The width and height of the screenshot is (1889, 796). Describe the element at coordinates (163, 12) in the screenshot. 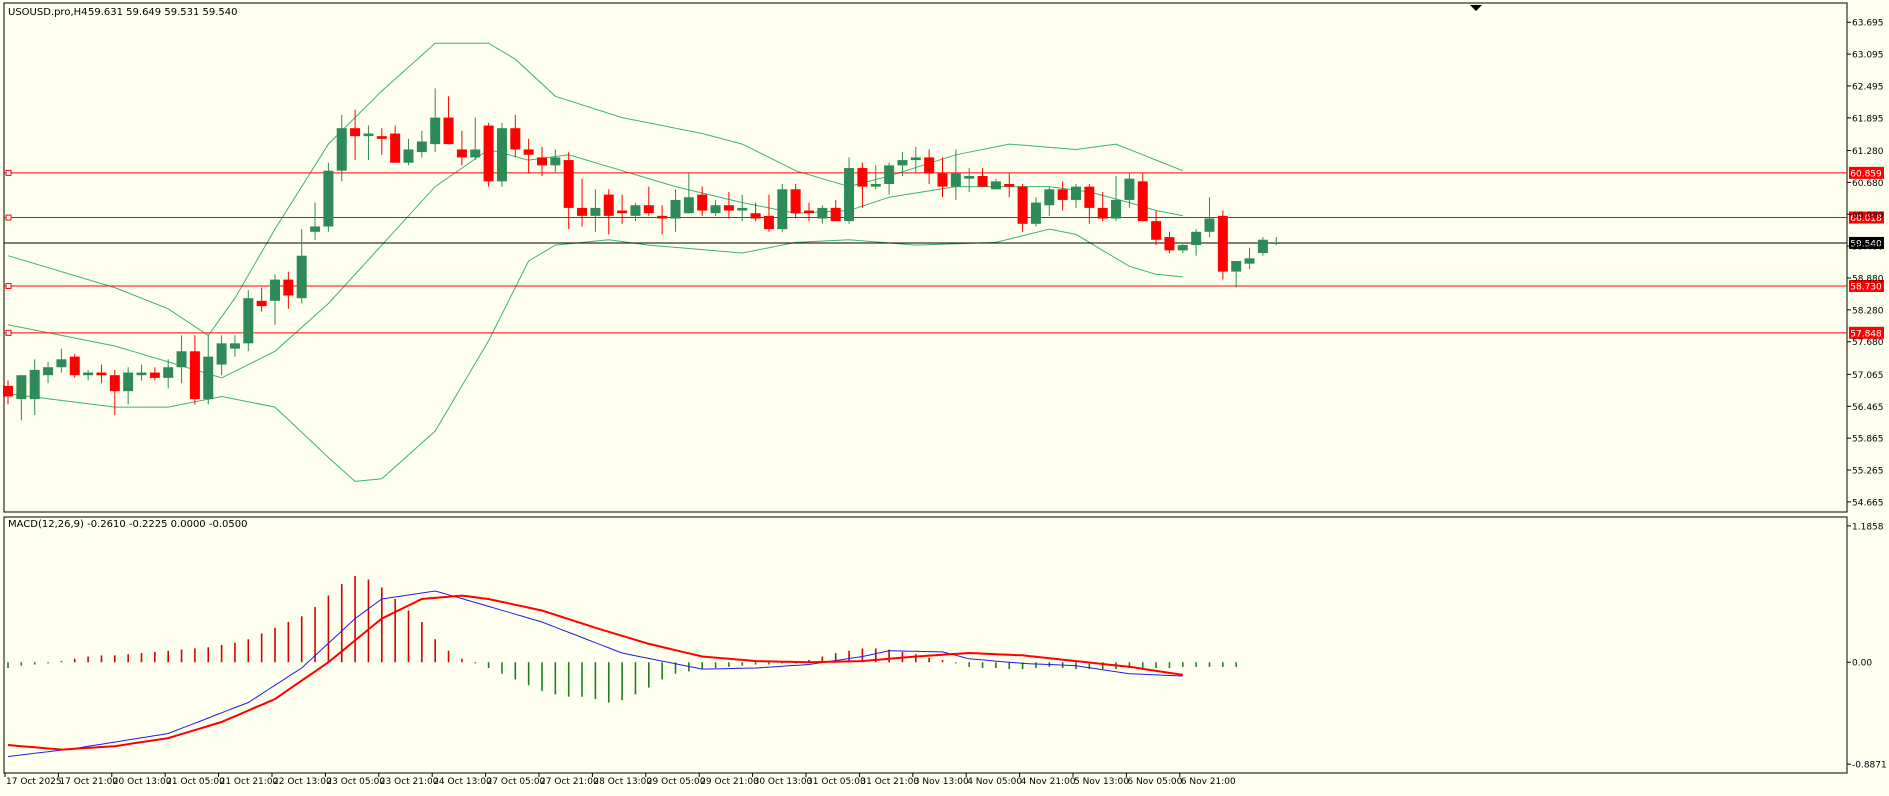

I see `ohlc-readout: 59.631 59.649 59.531 59.540` at that location.